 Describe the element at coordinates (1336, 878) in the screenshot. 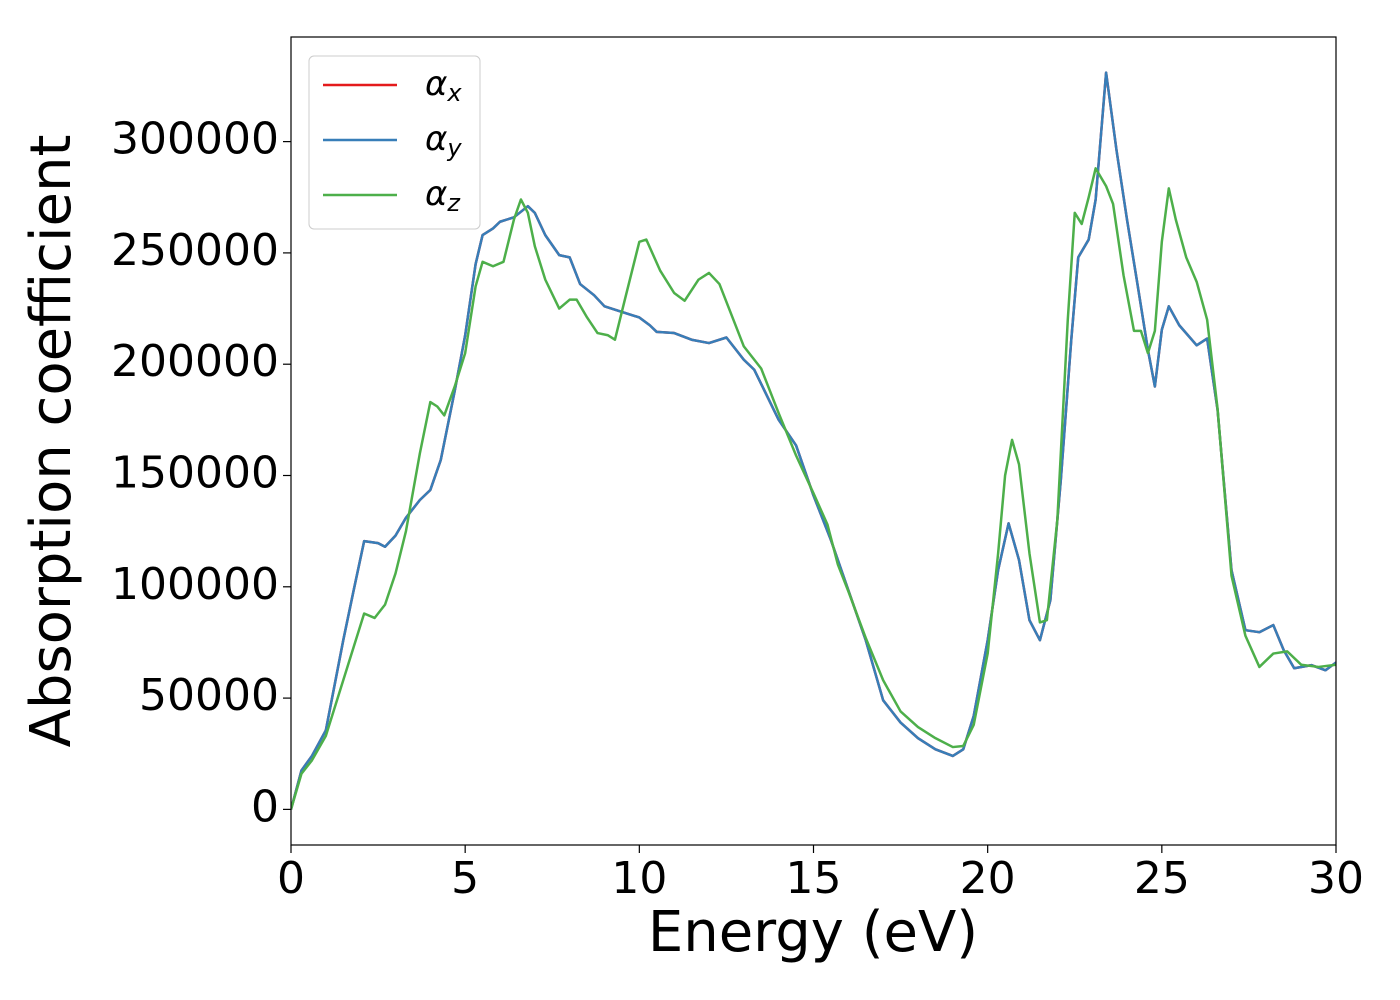

I see `x-tick-label: 30` at that location.